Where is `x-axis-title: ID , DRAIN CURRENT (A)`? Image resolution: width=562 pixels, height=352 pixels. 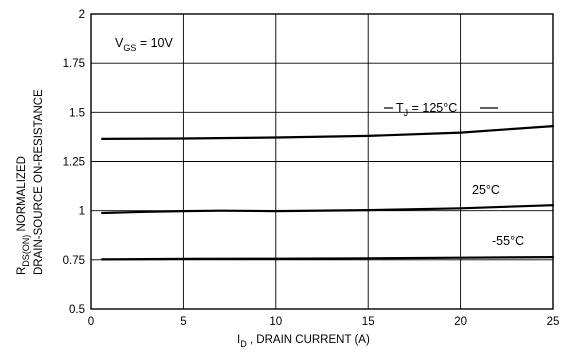
x-axis-title: ID , DRAIN CURRENT (A) is located at coordinates (303, 341).